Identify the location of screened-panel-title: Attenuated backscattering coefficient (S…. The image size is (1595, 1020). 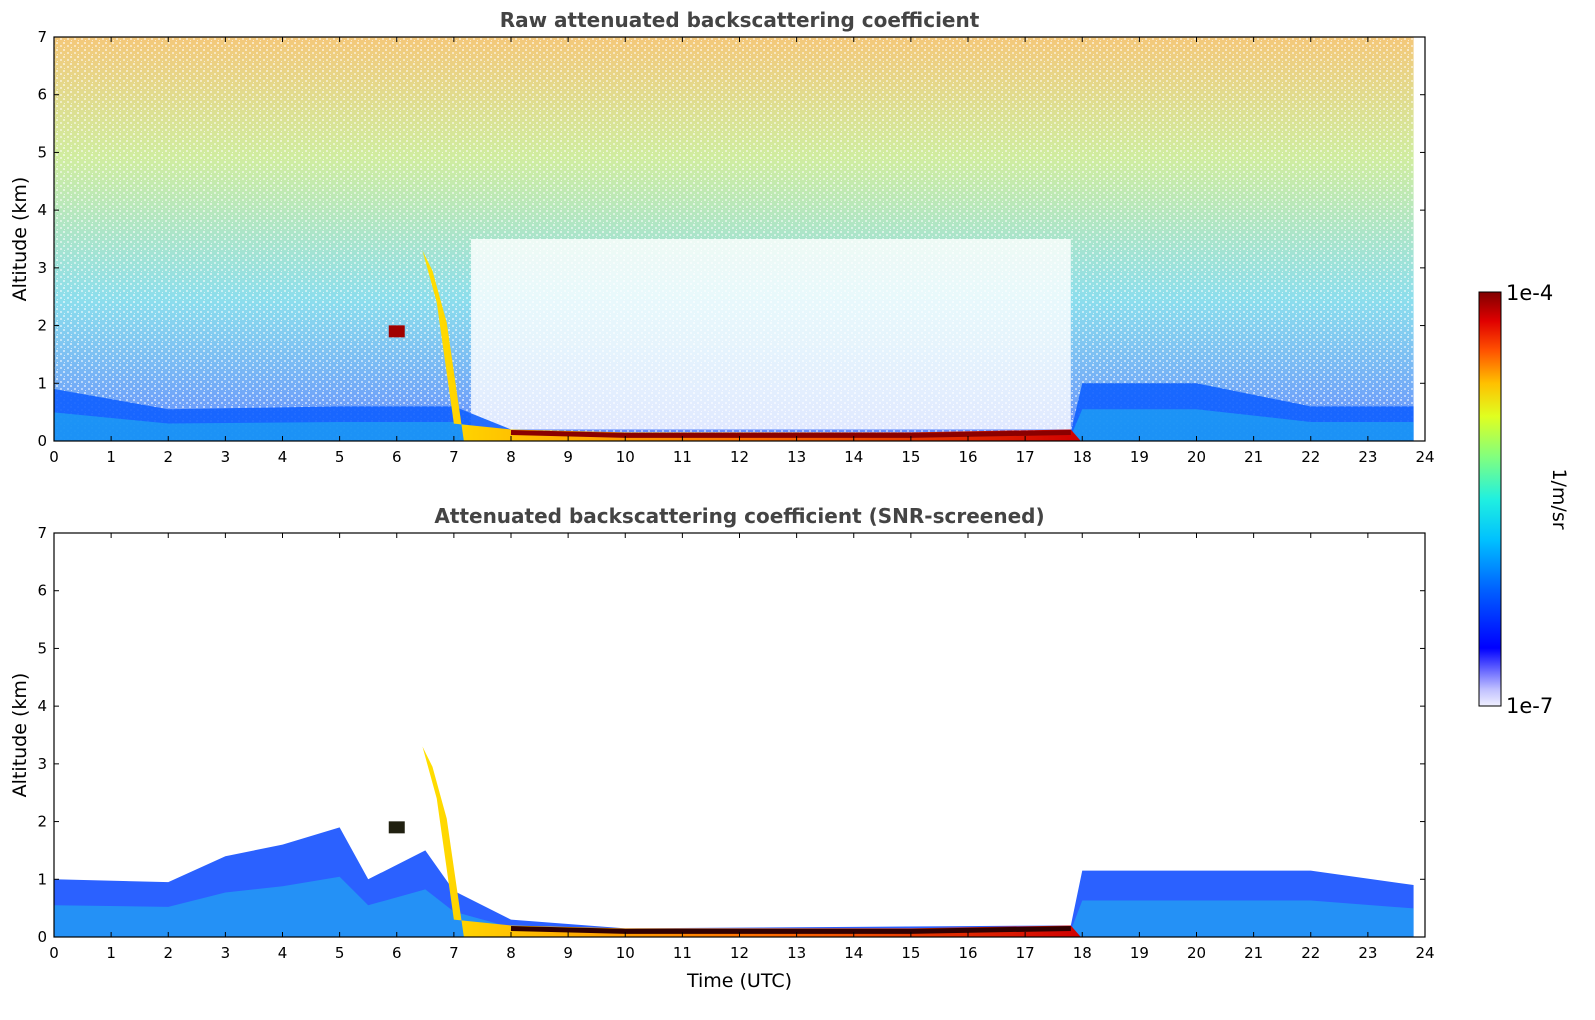
(739, 516).